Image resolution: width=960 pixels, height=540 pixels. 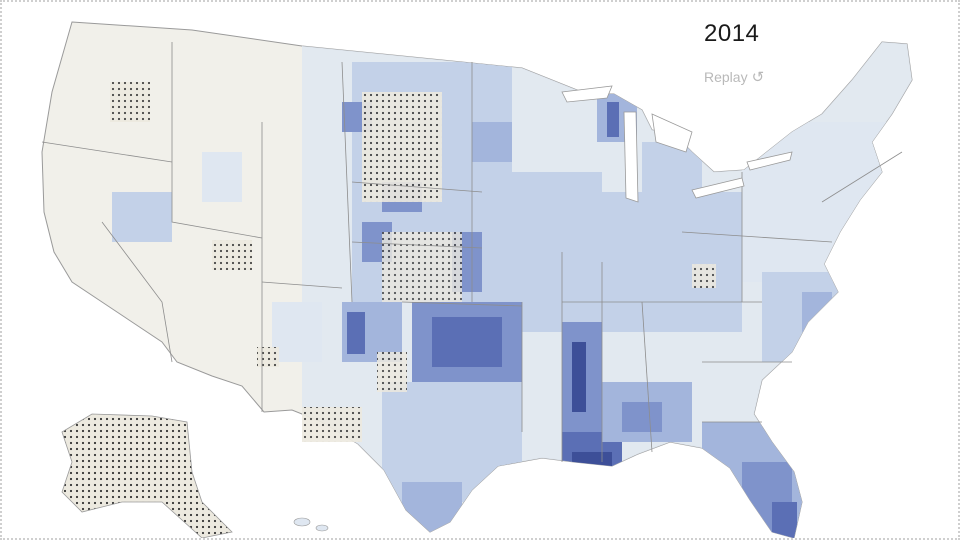 What do you see at coordinates (758, 77) in the screenshot?
I see `replay-icon: ↺` at bounding box center [758, 77].